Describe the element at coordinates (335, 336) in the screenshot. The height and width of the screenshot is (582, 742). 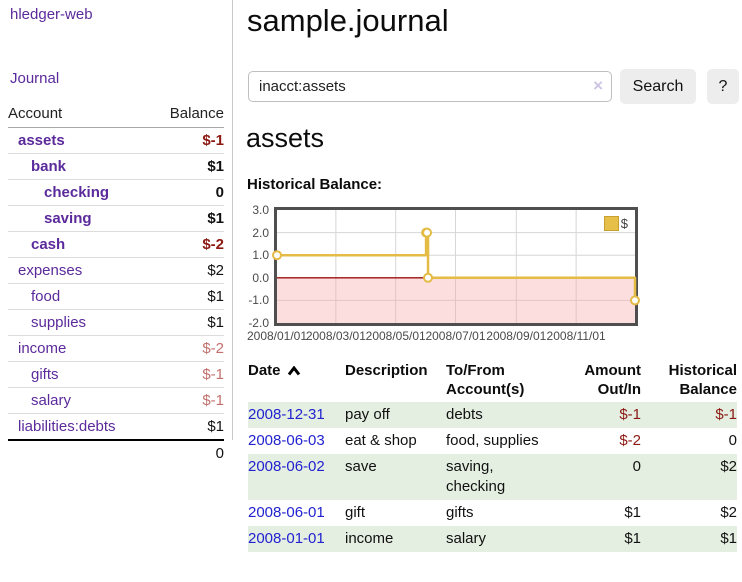
I see `chart-x-tick: 2008/03/01` at that location.